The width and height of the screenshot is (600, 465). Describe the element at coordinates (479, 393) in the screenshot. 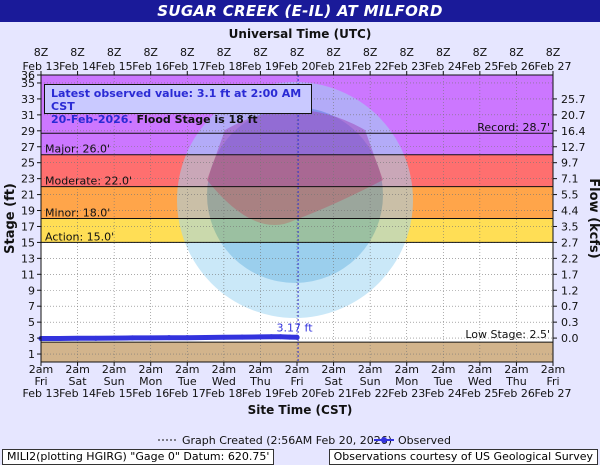

I see `bottom-tick-date: Feb 25` at that location.